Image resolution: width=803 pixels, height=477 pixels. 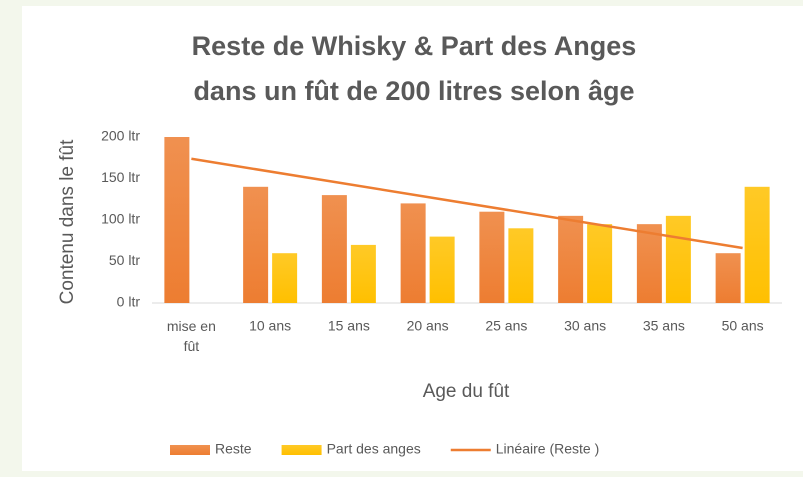 I want to click on x-tick-label: 15 ans, so click(x=349, y=326).